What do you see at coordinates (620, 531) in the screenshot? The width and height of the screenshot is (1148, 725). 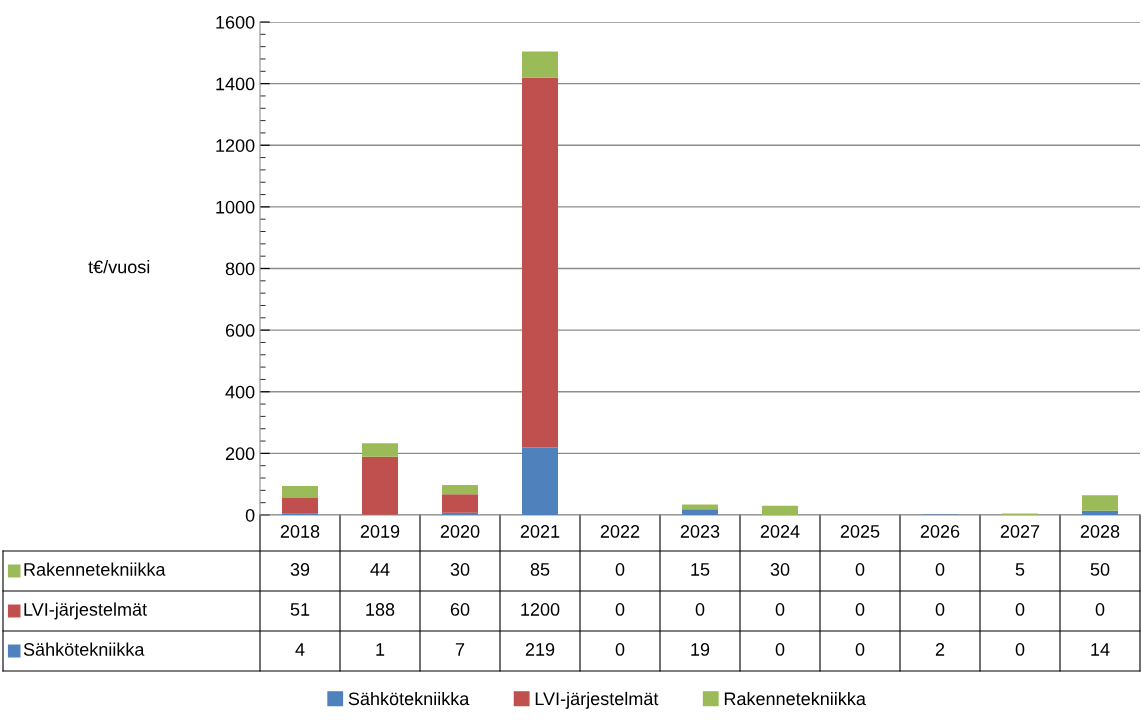 I see `x-tick-label: 2022` at bounding box center [620, 531].